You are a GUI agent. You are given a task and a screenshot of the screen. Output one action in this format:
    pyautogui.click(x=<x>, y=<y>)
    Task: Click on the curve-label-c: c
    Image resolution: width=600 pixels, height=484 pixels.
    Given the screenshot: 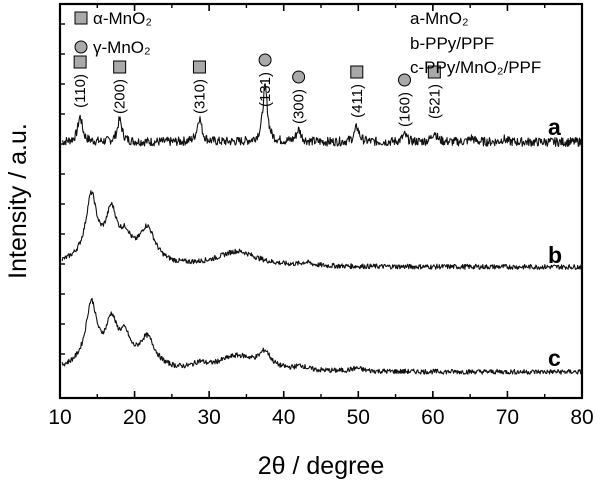 What is the action you would take?
    pyautogui.click(x=554, y=358)
    